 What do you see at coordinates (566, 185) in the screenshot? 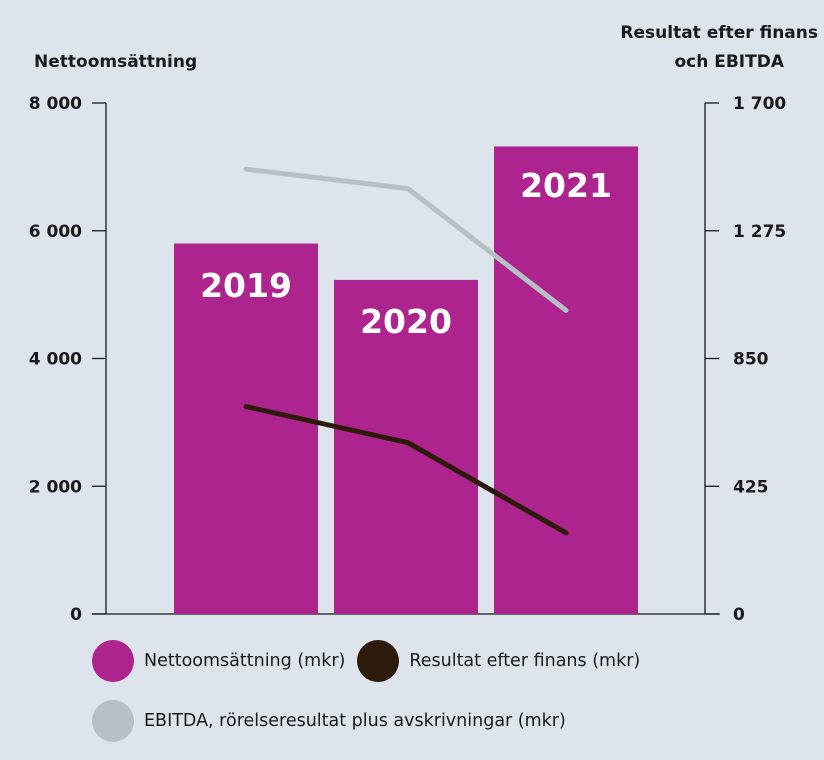
I see `bar-label-2021: 2021` at bounding box center [566, 185].